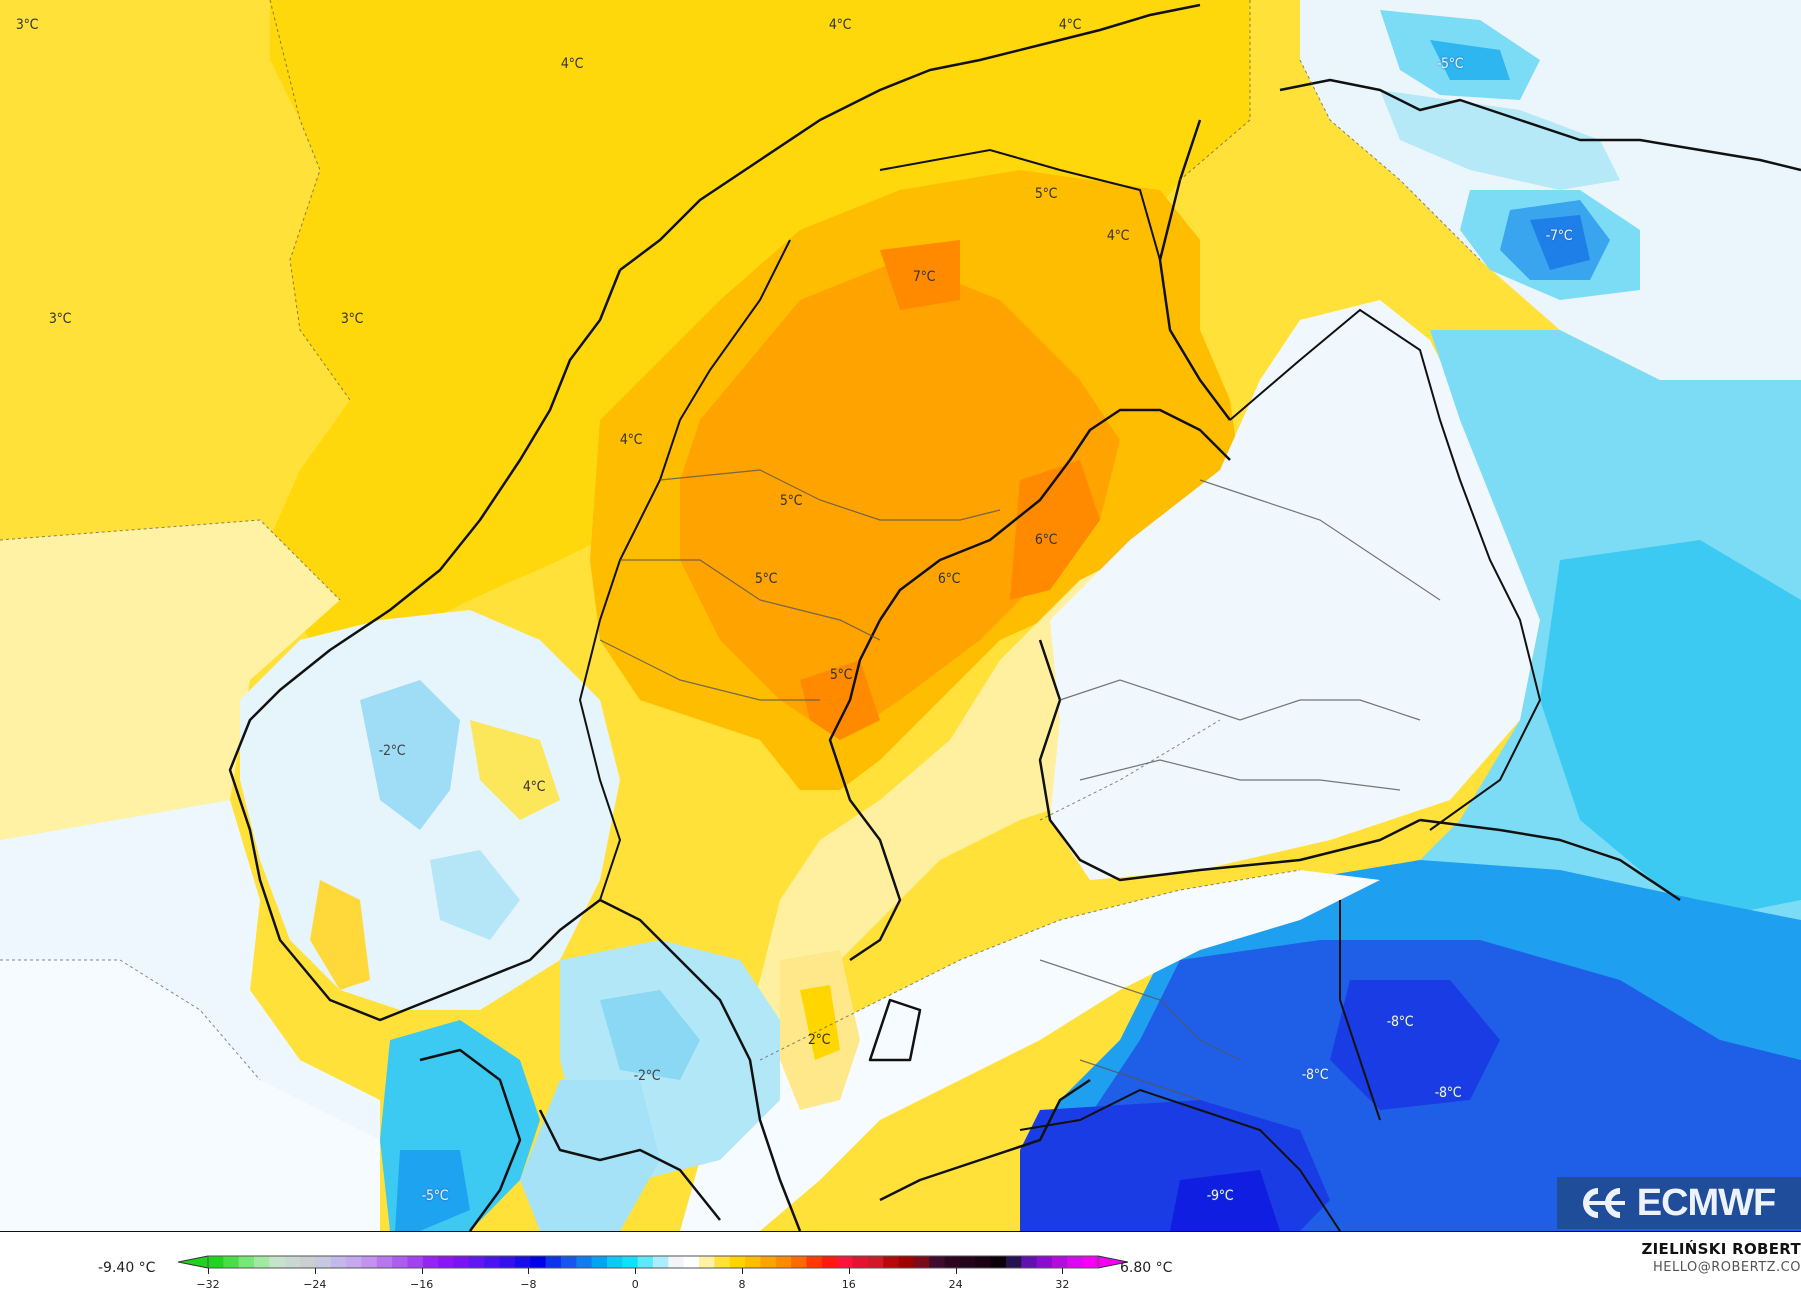 This screenshot has height=1291, width=1801. I want to click on tick-label: 32, so click(1062, 1284).